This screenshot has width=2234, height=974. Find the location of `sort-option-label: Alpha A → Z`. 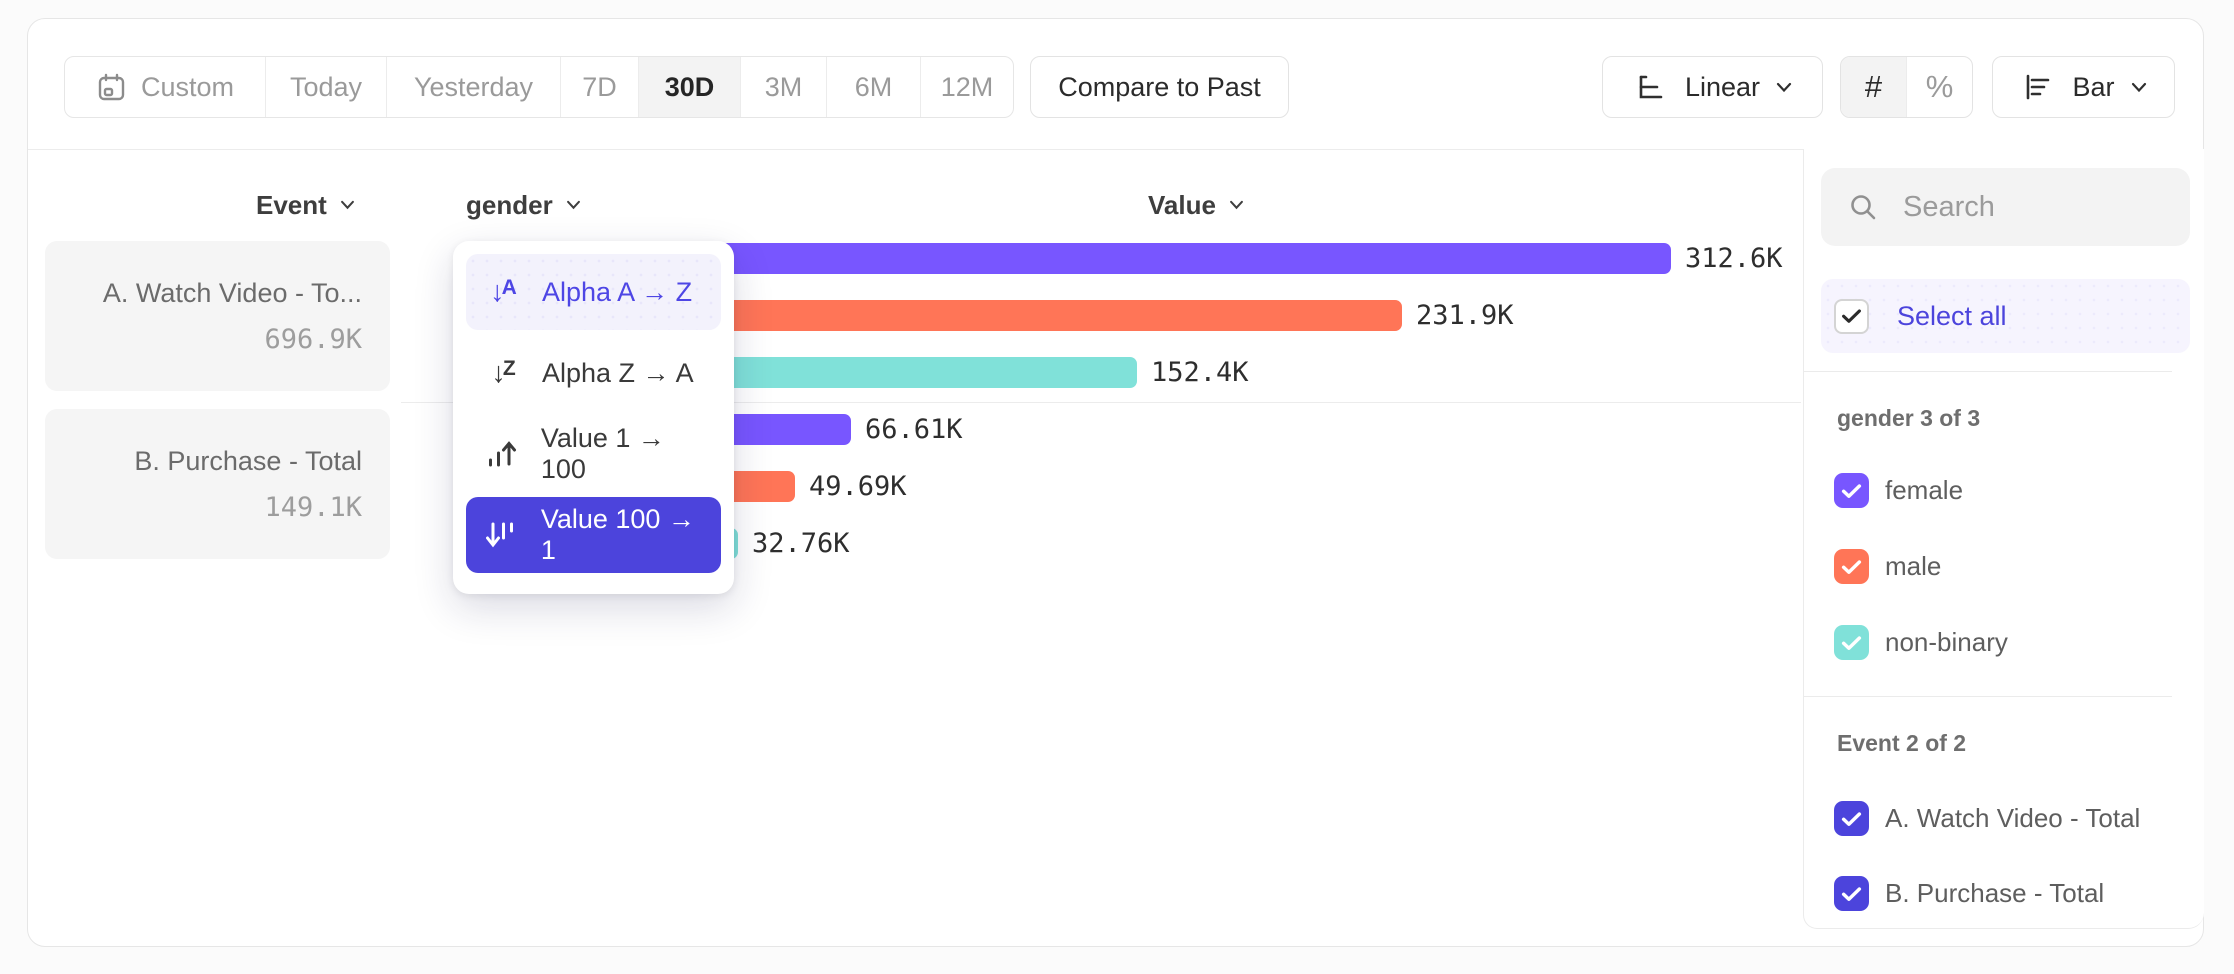

sort-option-label: Alpha A → Z is located at coordinates (617, 291).